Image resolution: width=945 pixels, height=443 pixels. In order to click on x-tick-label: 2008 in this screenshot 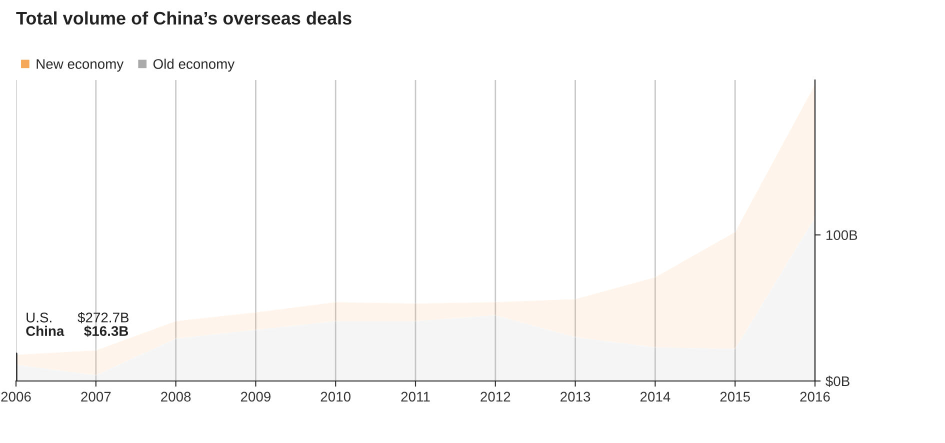, I will do `click(176, 397)`.